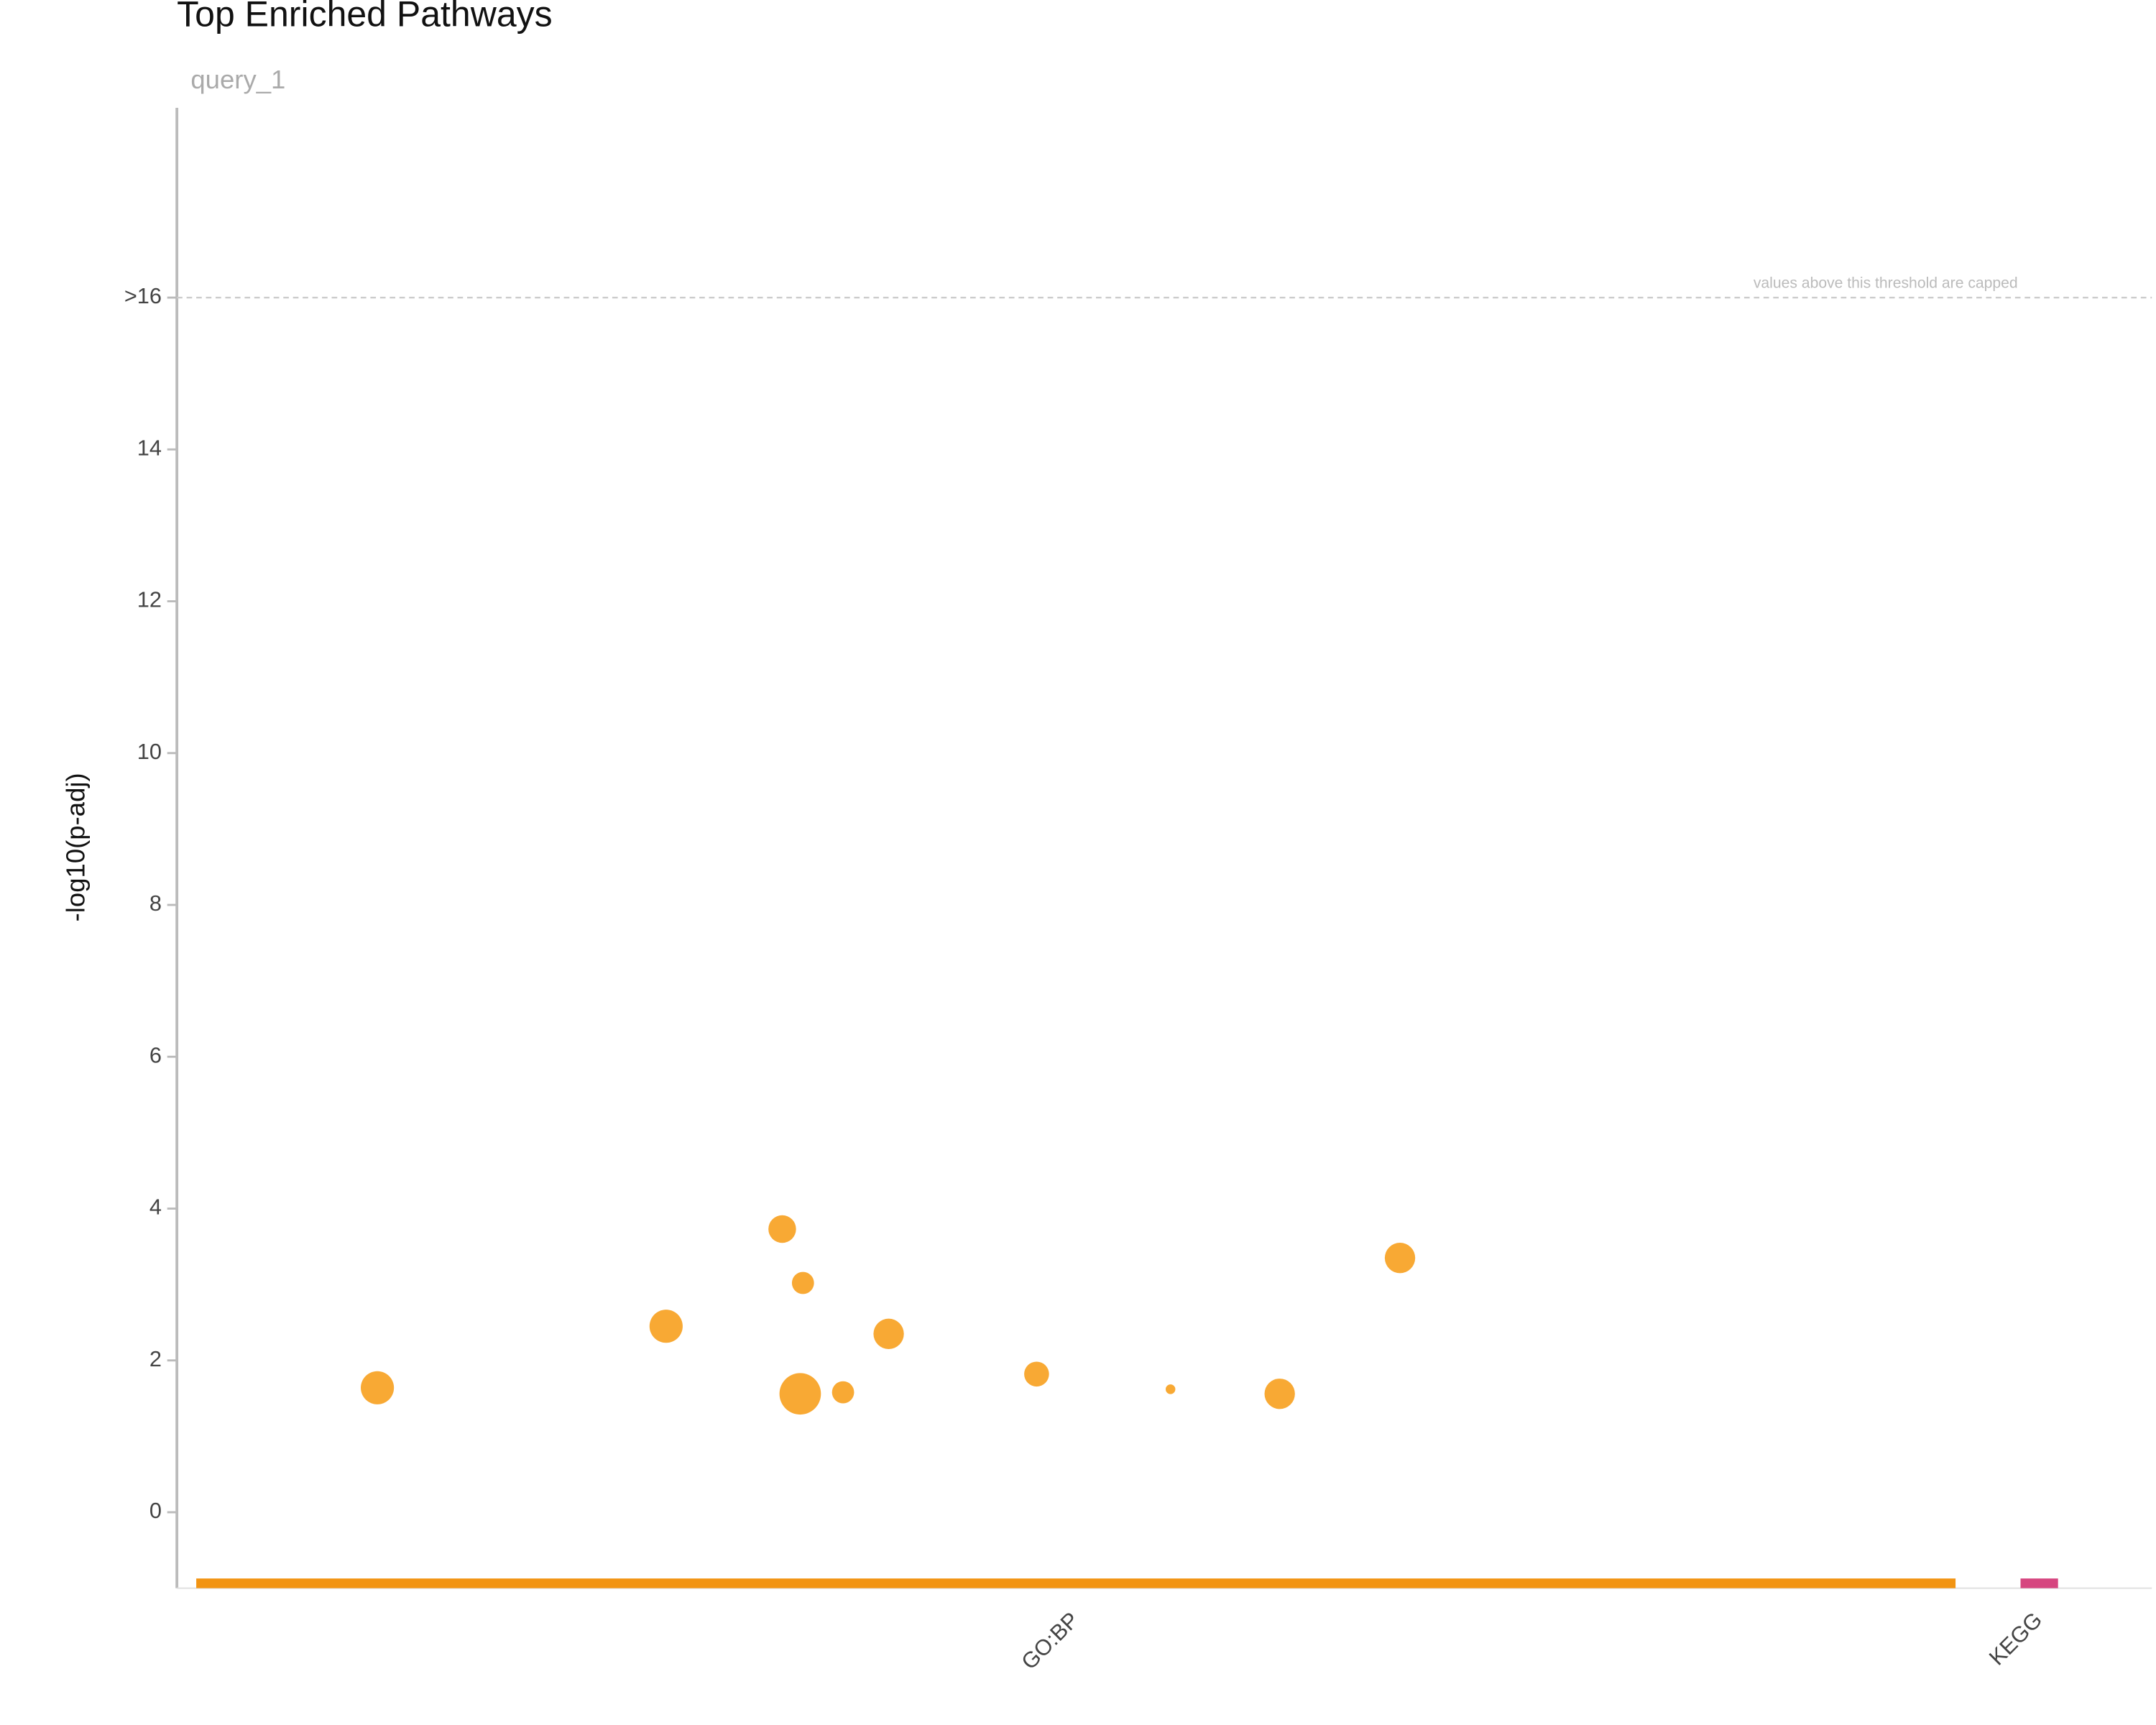 This screenshot has height=1725, width=2156. I want to click on y-tick-label: 8, so click(155, 903).